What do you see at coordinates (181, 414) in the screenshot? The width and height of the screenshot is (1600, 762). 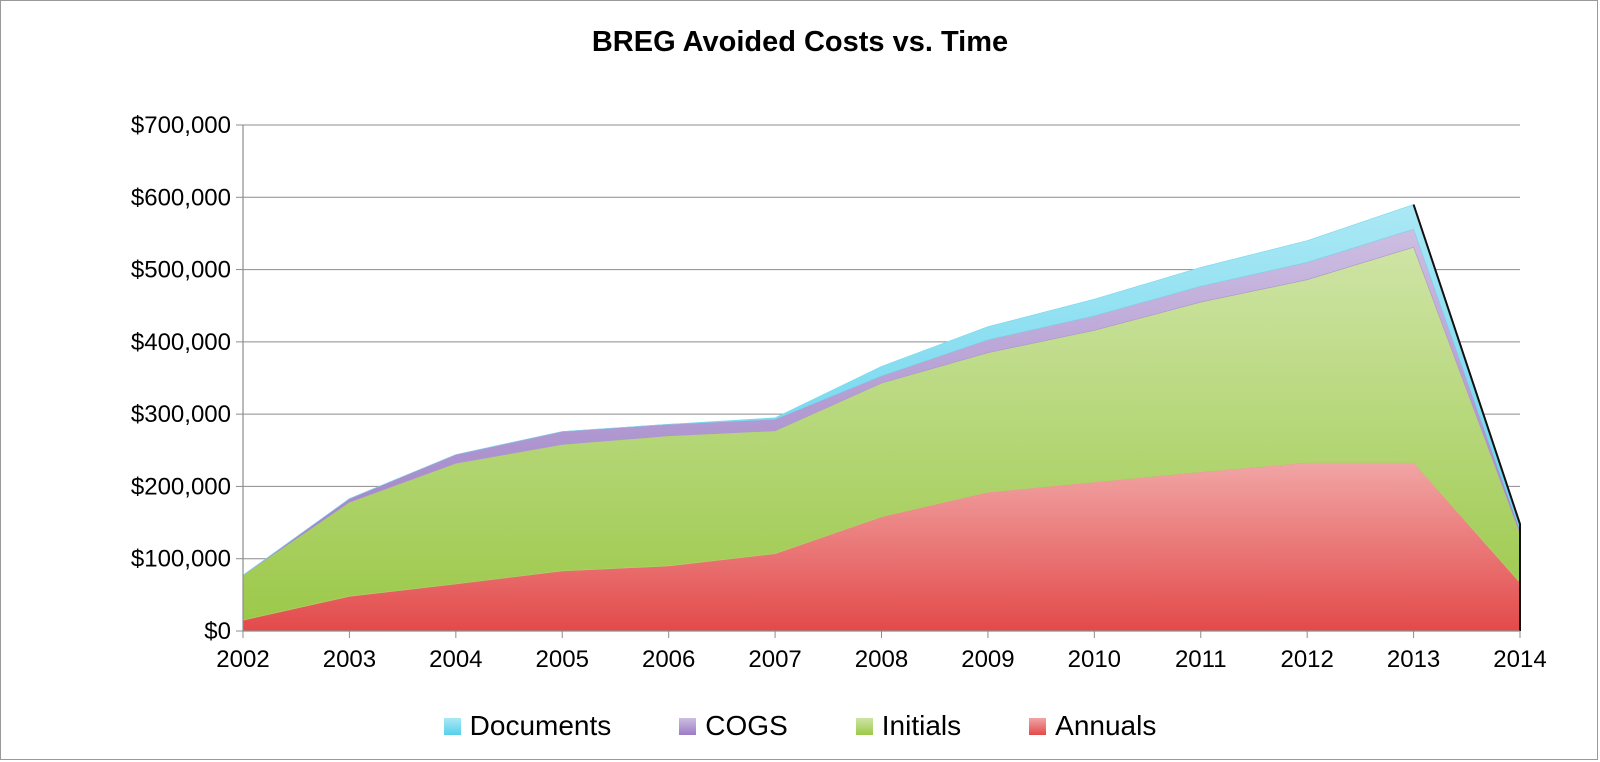 I see `y-tick-label: $300,000` at bounding box center [181, 414].